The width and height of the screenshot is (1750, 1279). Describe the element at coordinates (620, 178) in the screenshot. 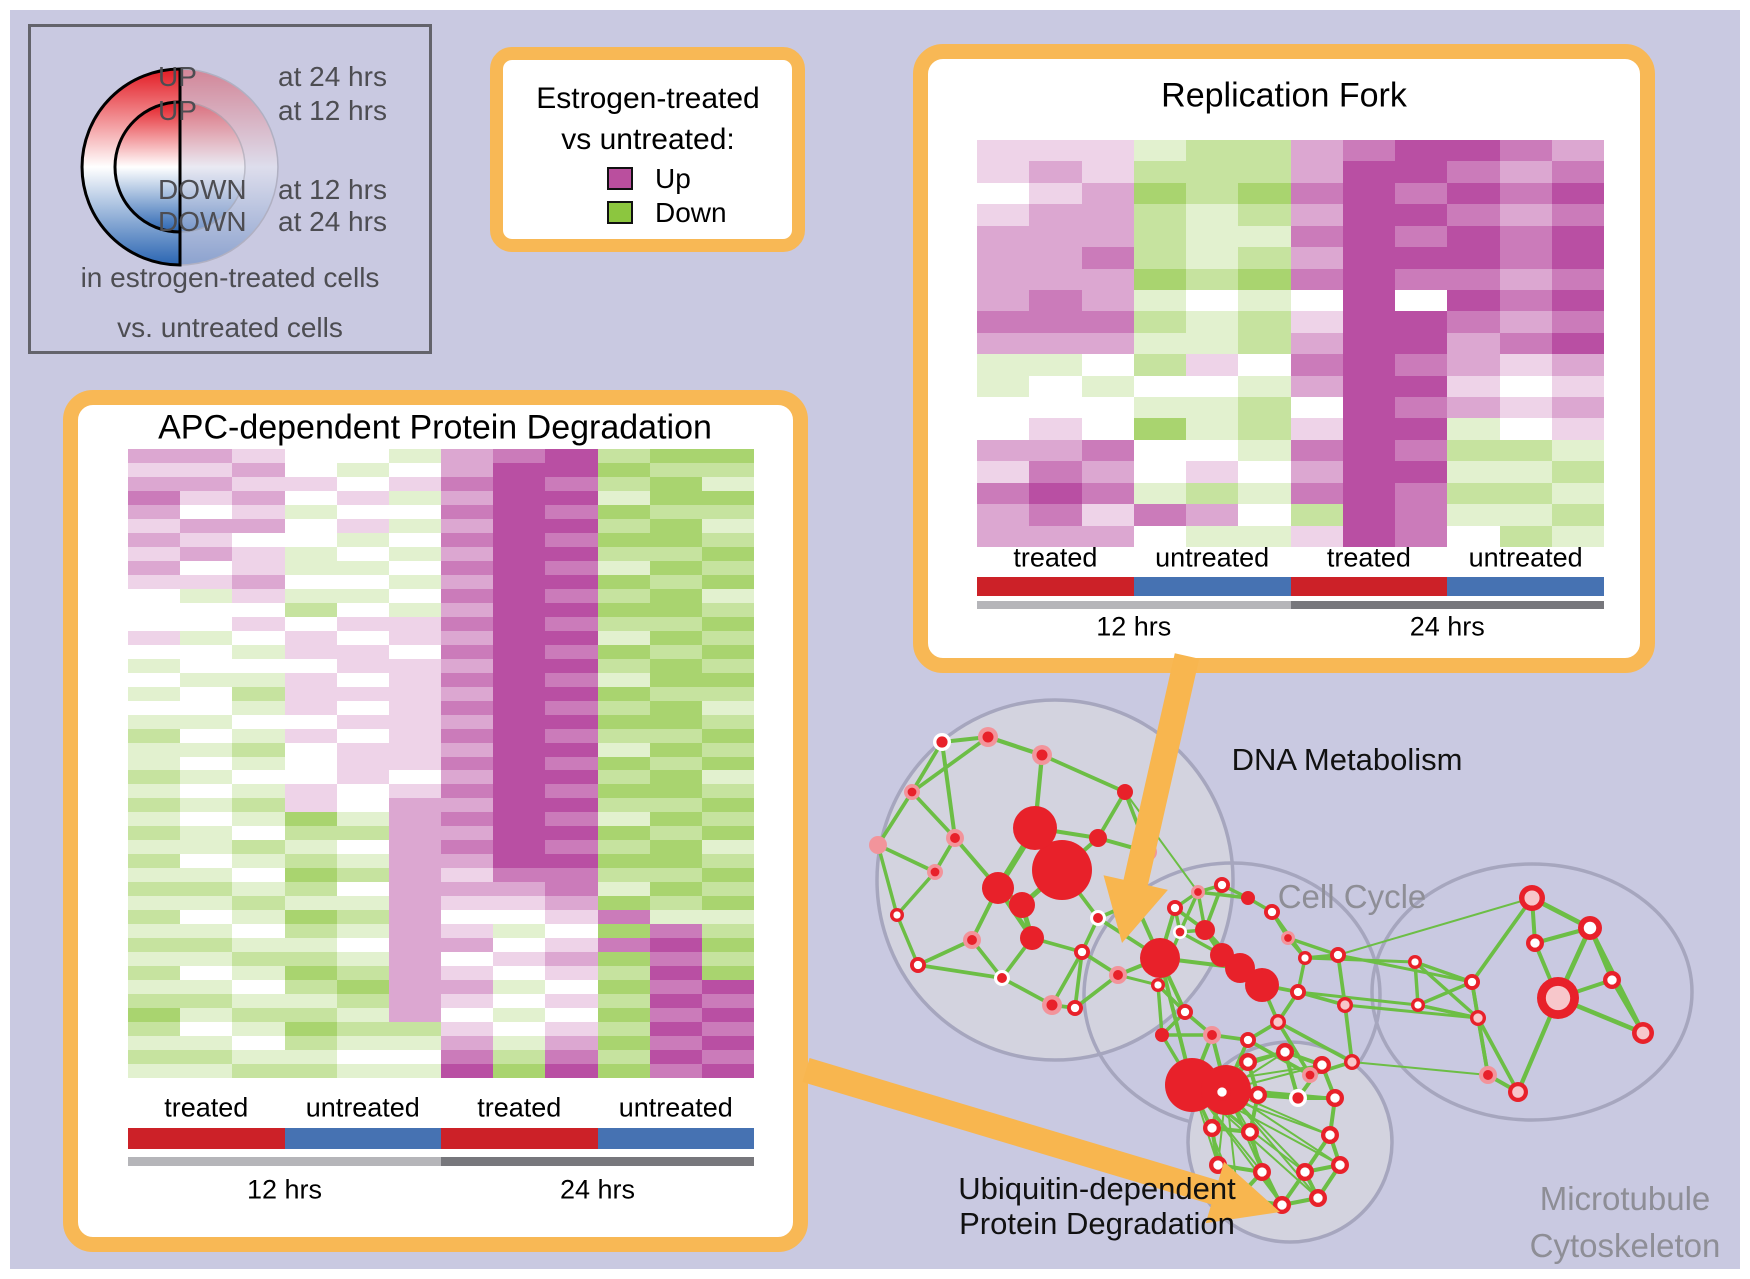

I see `up-swatch-icon` at that location.